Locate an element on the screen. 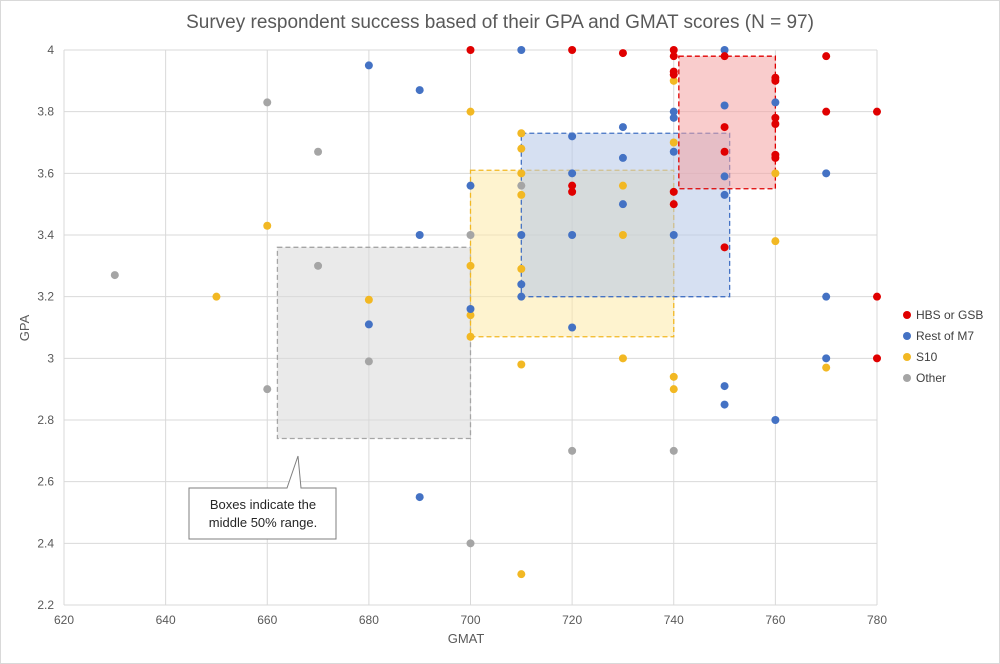 Image resolution: width=1000 pixels, height=664 pixels. annotation-callout: Boxes indicate the middle 50% range. is located at coordinates (262, 497).